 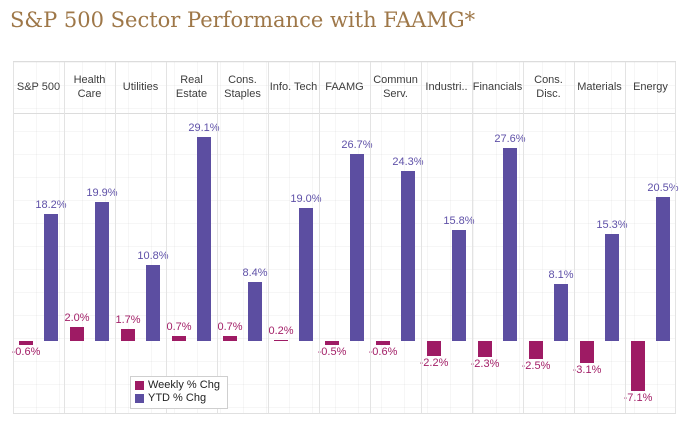 What do you see at coordinates (408, 162) in the screenshot?
I see `ytd-value-label: 24.3%` at bounding box center [408, 162].